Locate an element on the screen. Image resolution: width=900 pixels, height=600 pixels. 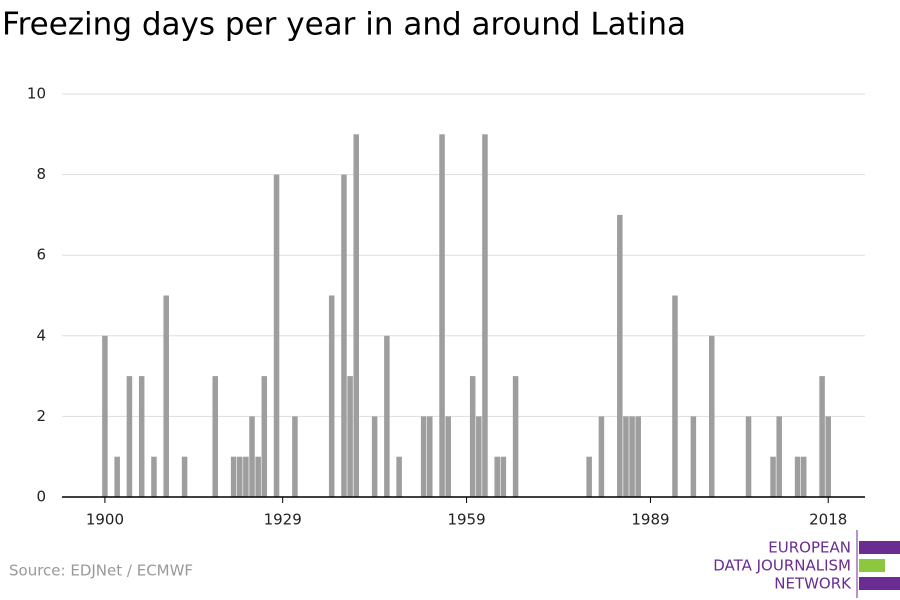
y-tick-label: 0 is located at coordinates (41, 497).